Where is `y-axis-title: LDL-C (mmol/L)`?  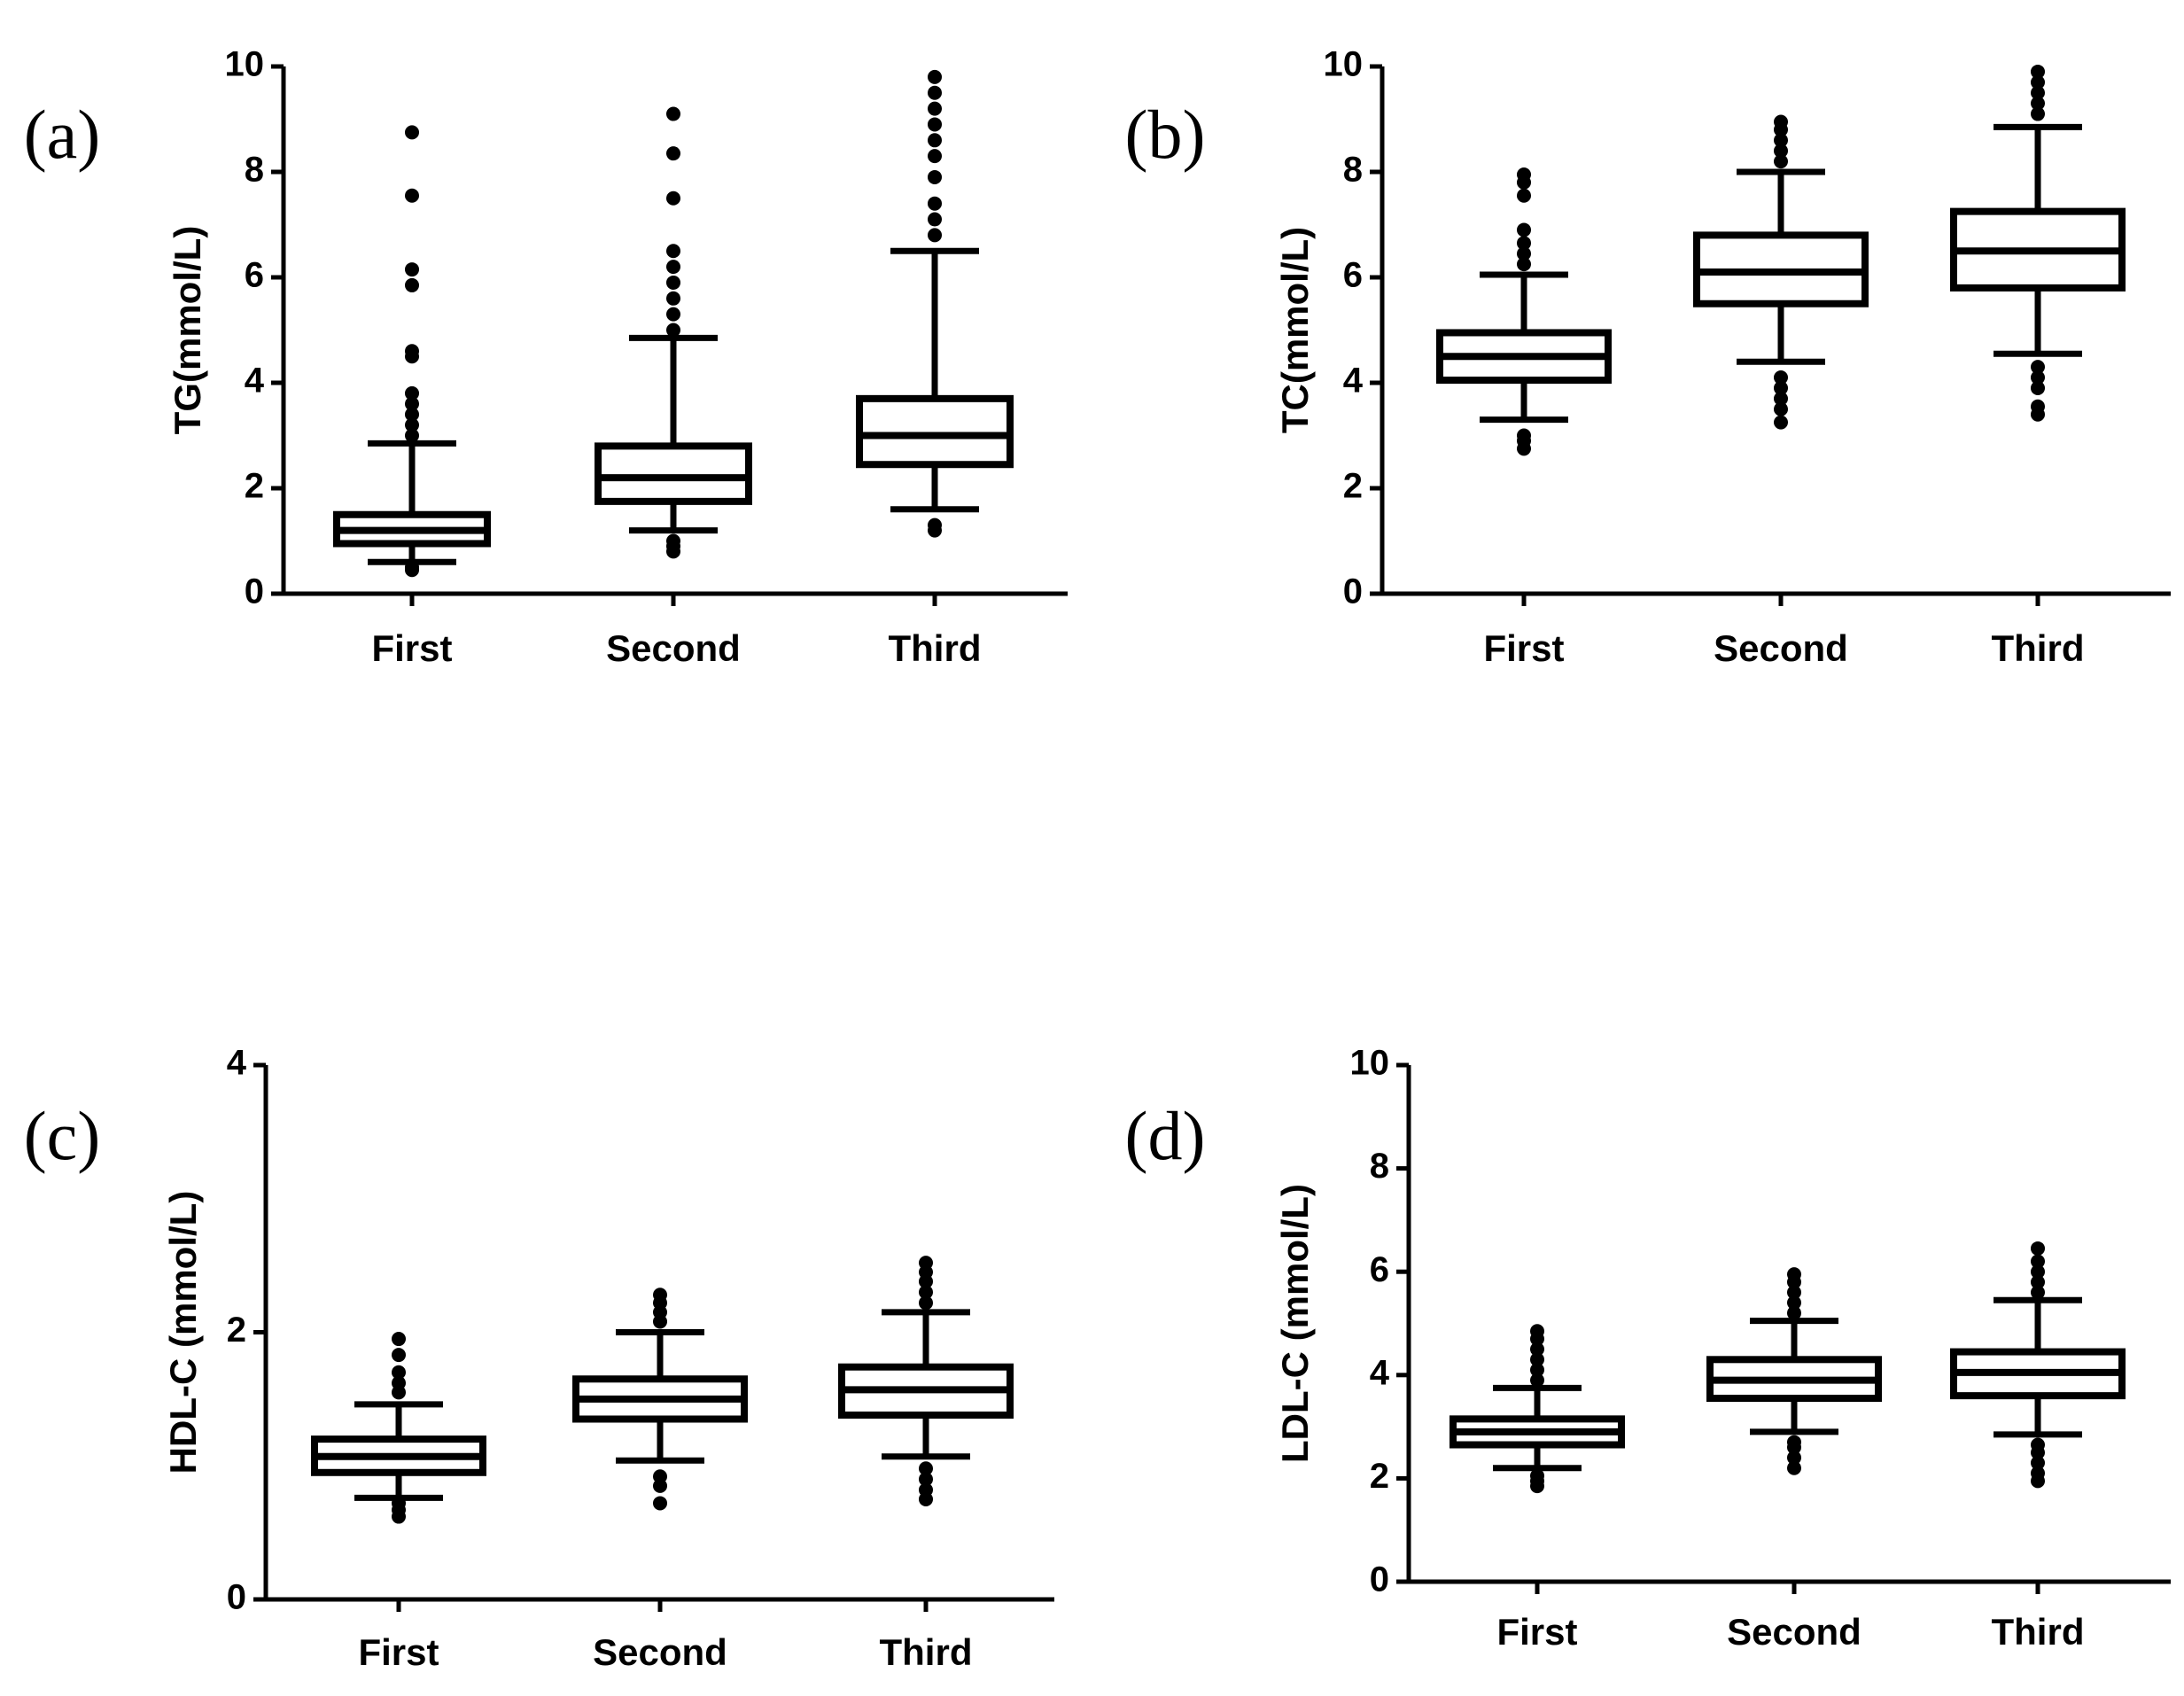 y-axis-title: LDL-C (mmol/L) is located at coordinates (1295, 1323).